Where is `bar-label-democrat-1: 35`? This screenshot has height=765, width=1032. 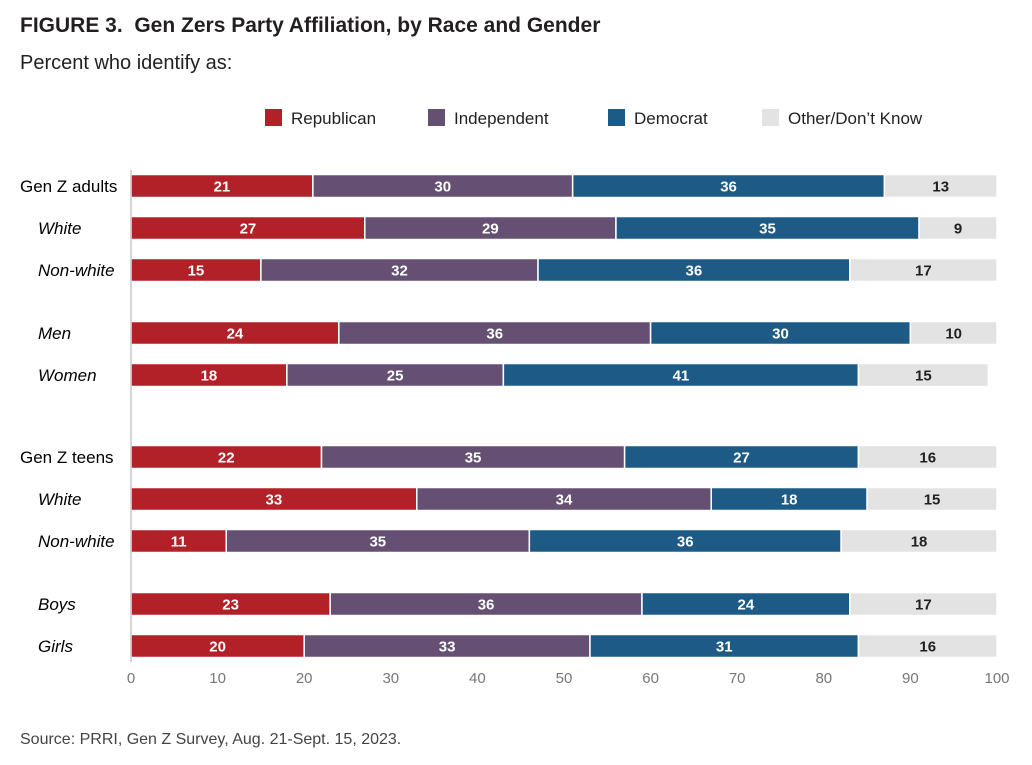 bar-label-democrat-1: 35 is located at coordinates (767, 229).